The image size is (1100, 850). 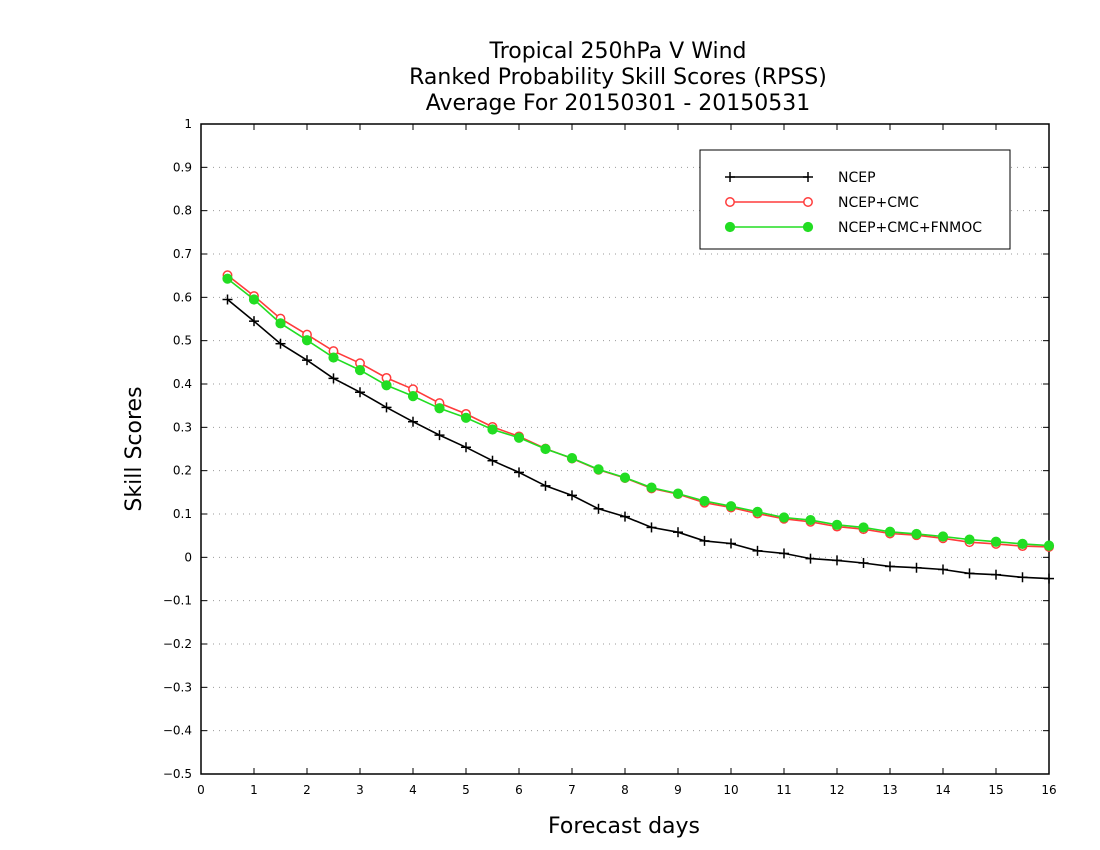 I want to click on y-tick-label: 0.3, so click(x=182, y=427).